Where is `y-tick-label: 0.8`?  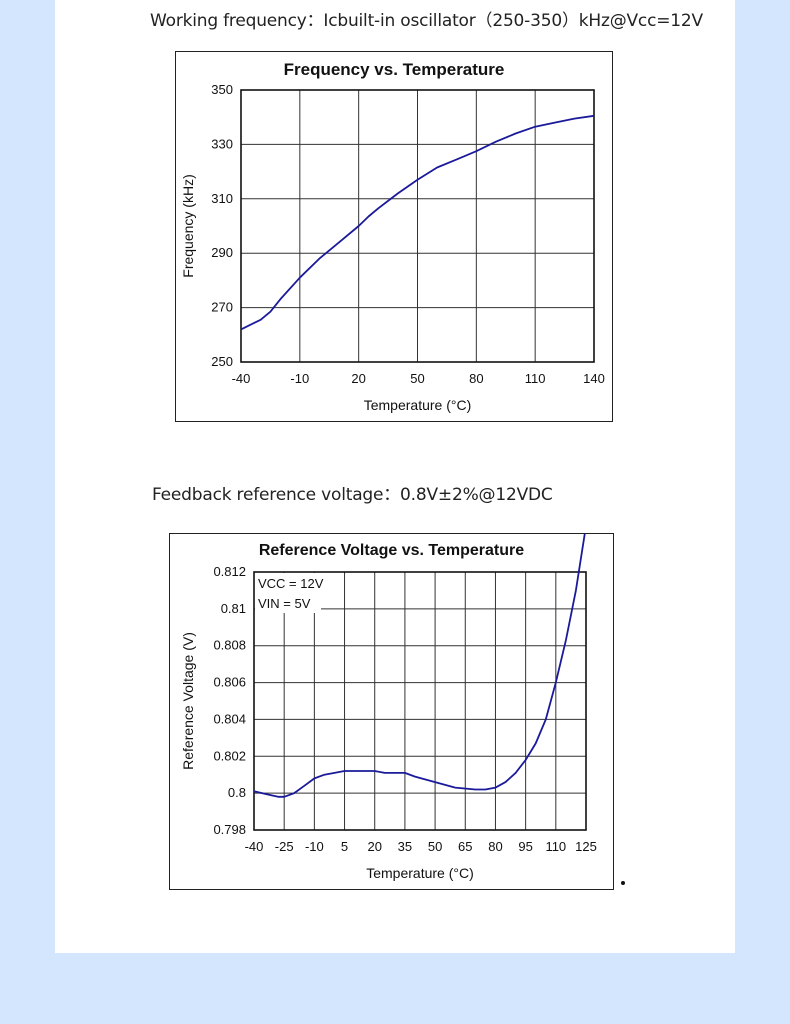 y-tick-label: 0.8 is located at coordinates (237, 792).